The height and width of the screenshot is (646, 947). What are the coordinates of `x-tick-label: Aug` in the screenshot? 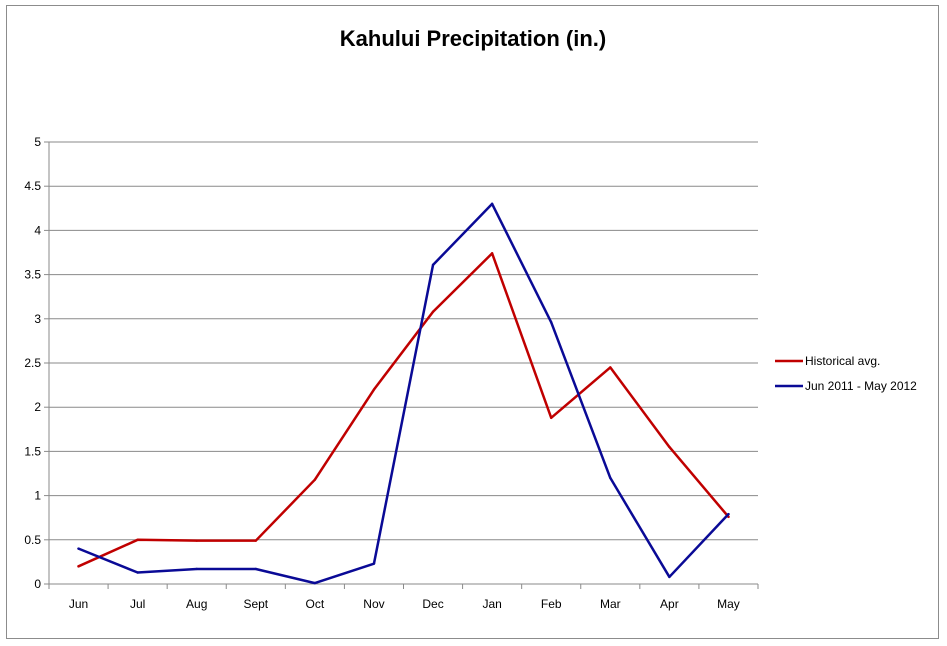 It's located at (196, 604).